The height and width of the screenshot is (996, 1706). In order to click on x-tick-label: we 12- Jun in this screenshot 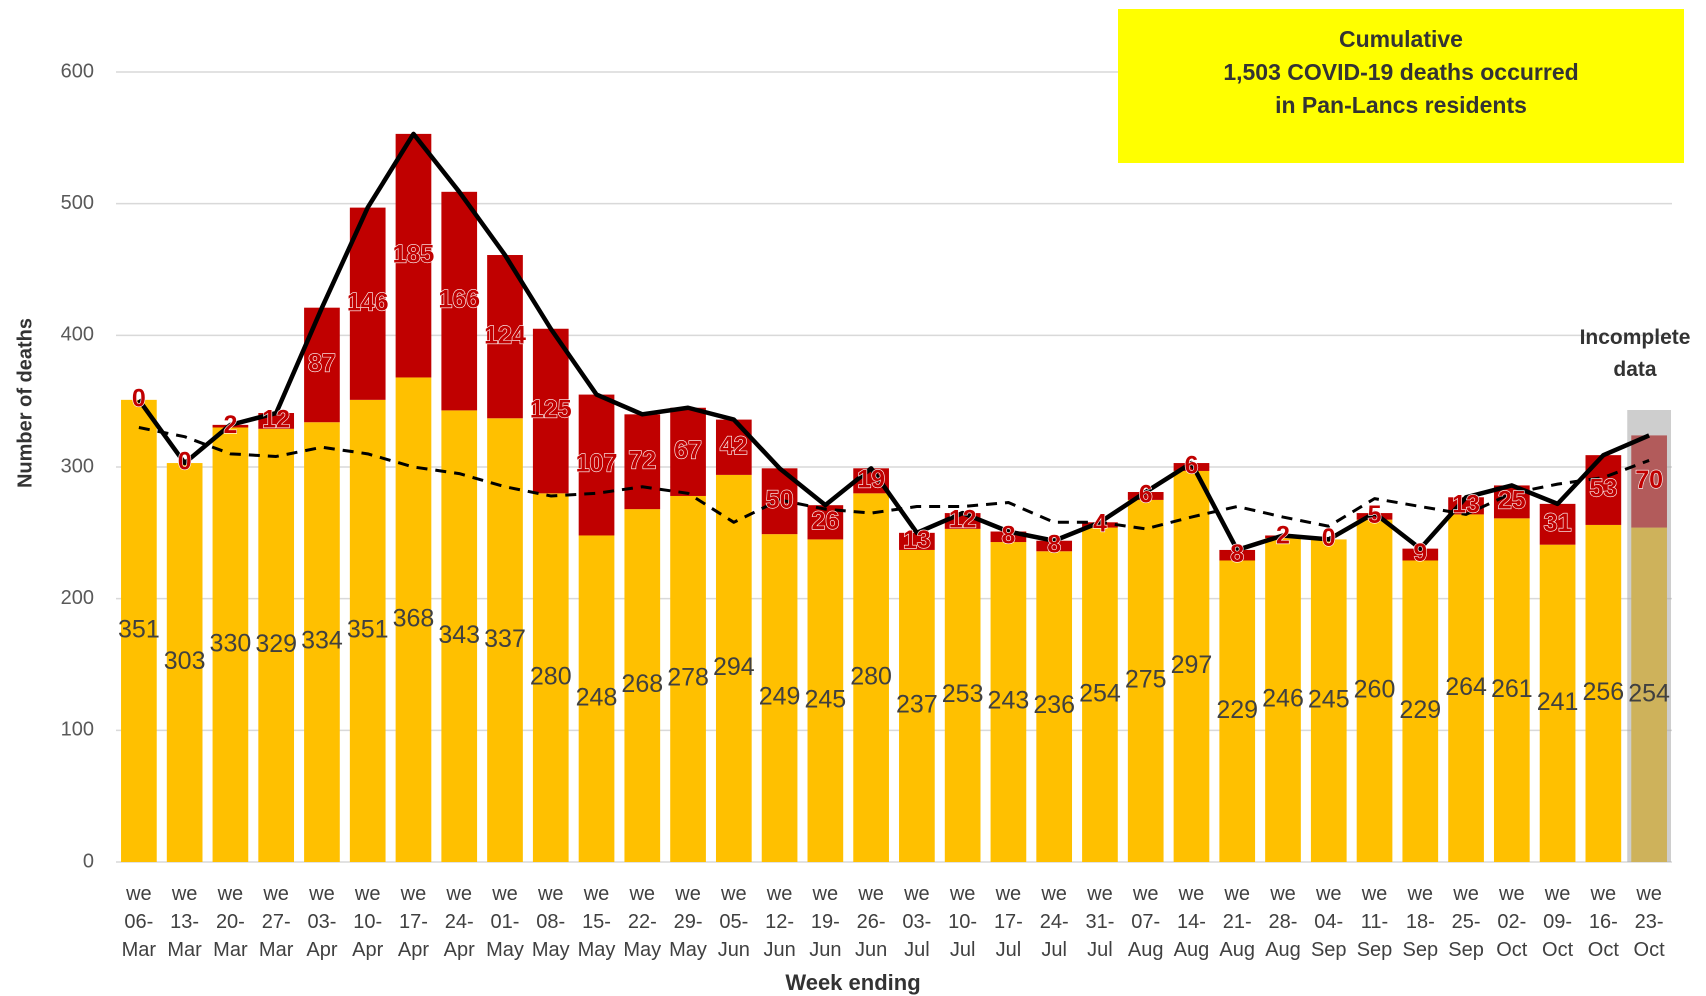, I will do `click(779, 922)`.